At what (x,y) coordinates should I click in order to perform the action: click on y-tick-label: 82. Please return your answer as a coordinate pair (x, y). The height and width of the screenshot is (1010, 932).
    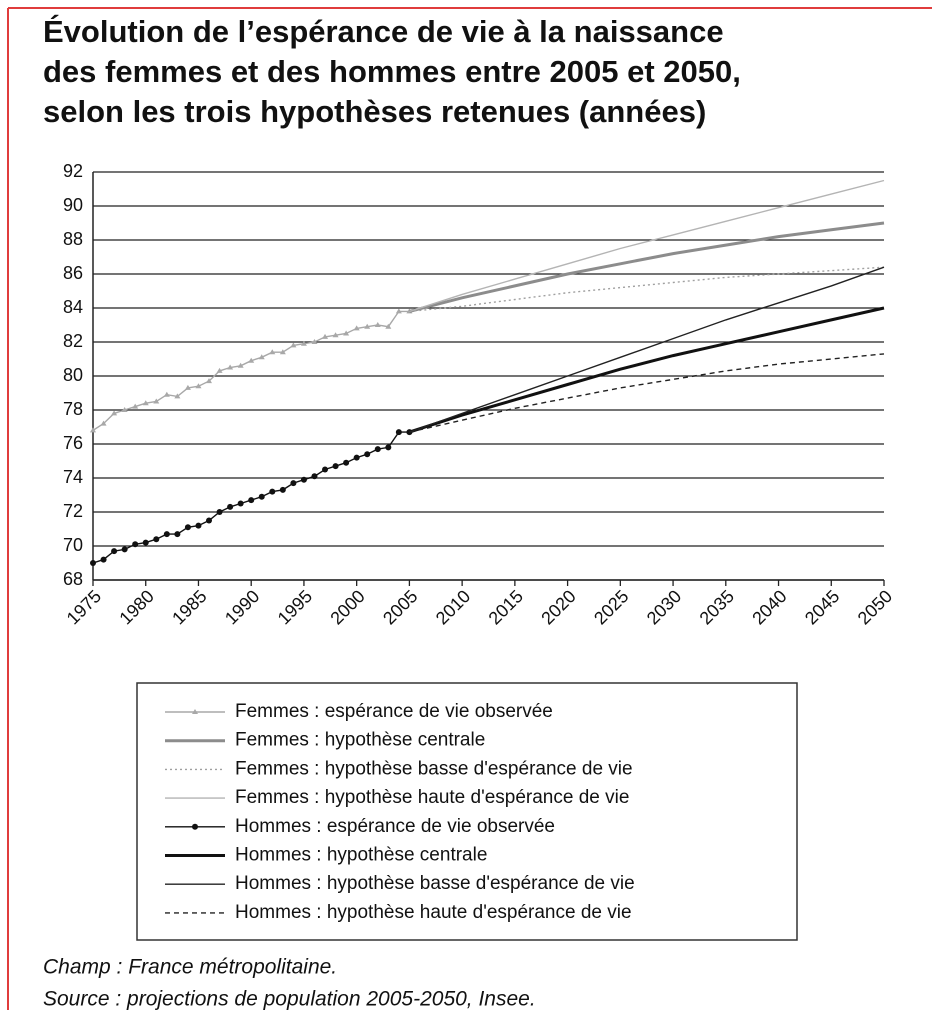
    Looking at the image, I should click on (73, 341).